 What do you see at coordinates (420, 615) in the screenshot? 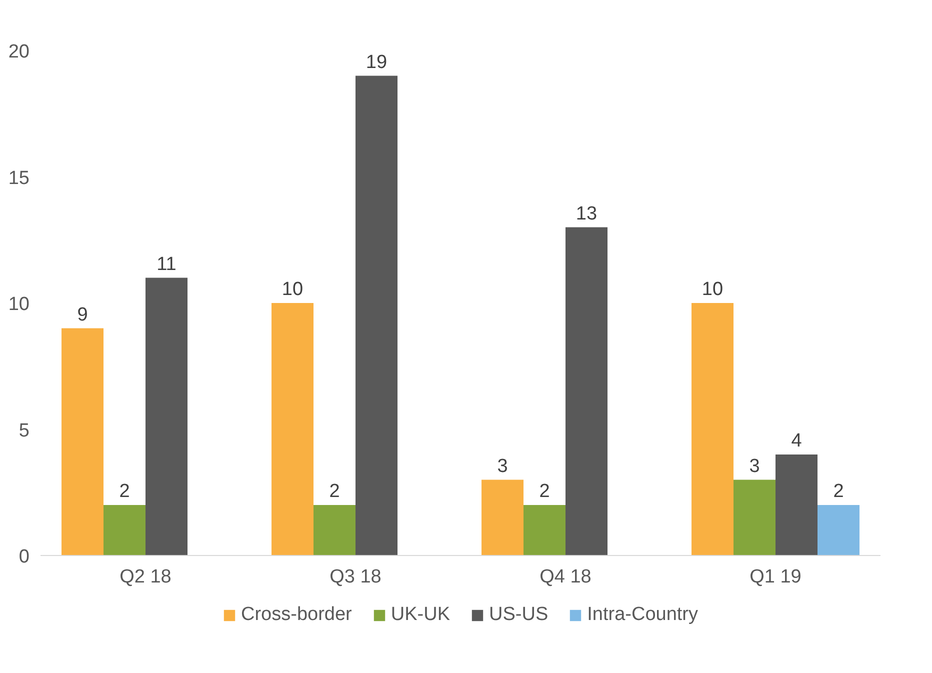
I see `legend-label: UK-UK` at bounding box center [420, 615].